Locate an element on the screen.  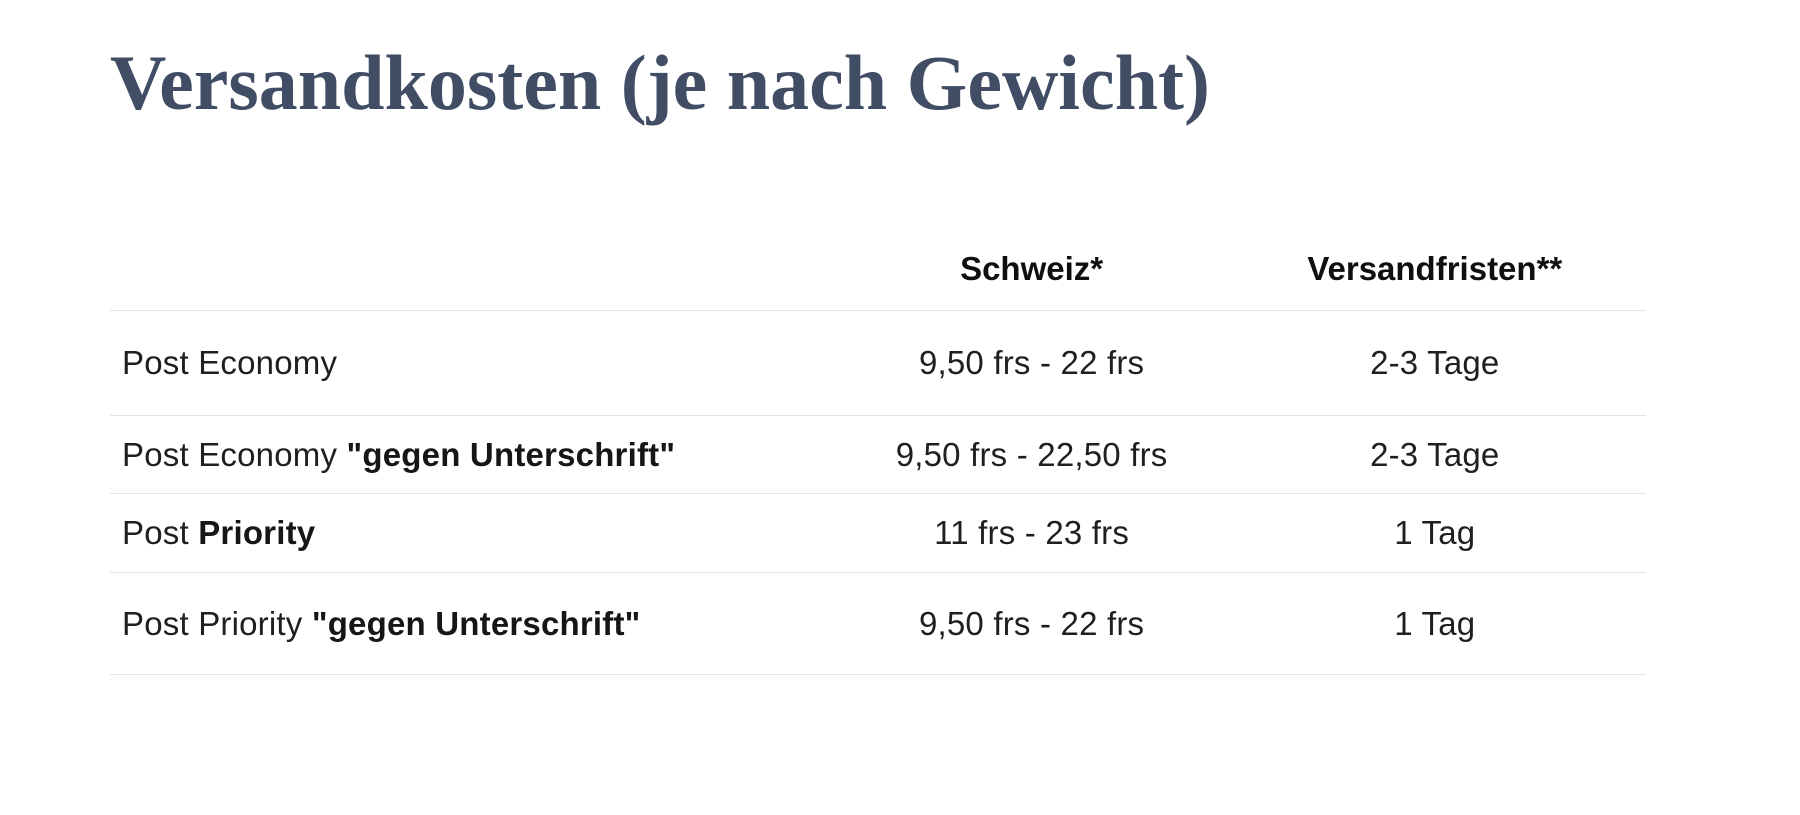
row-label-regular: Post Priority is located at coordinates (217, 623).